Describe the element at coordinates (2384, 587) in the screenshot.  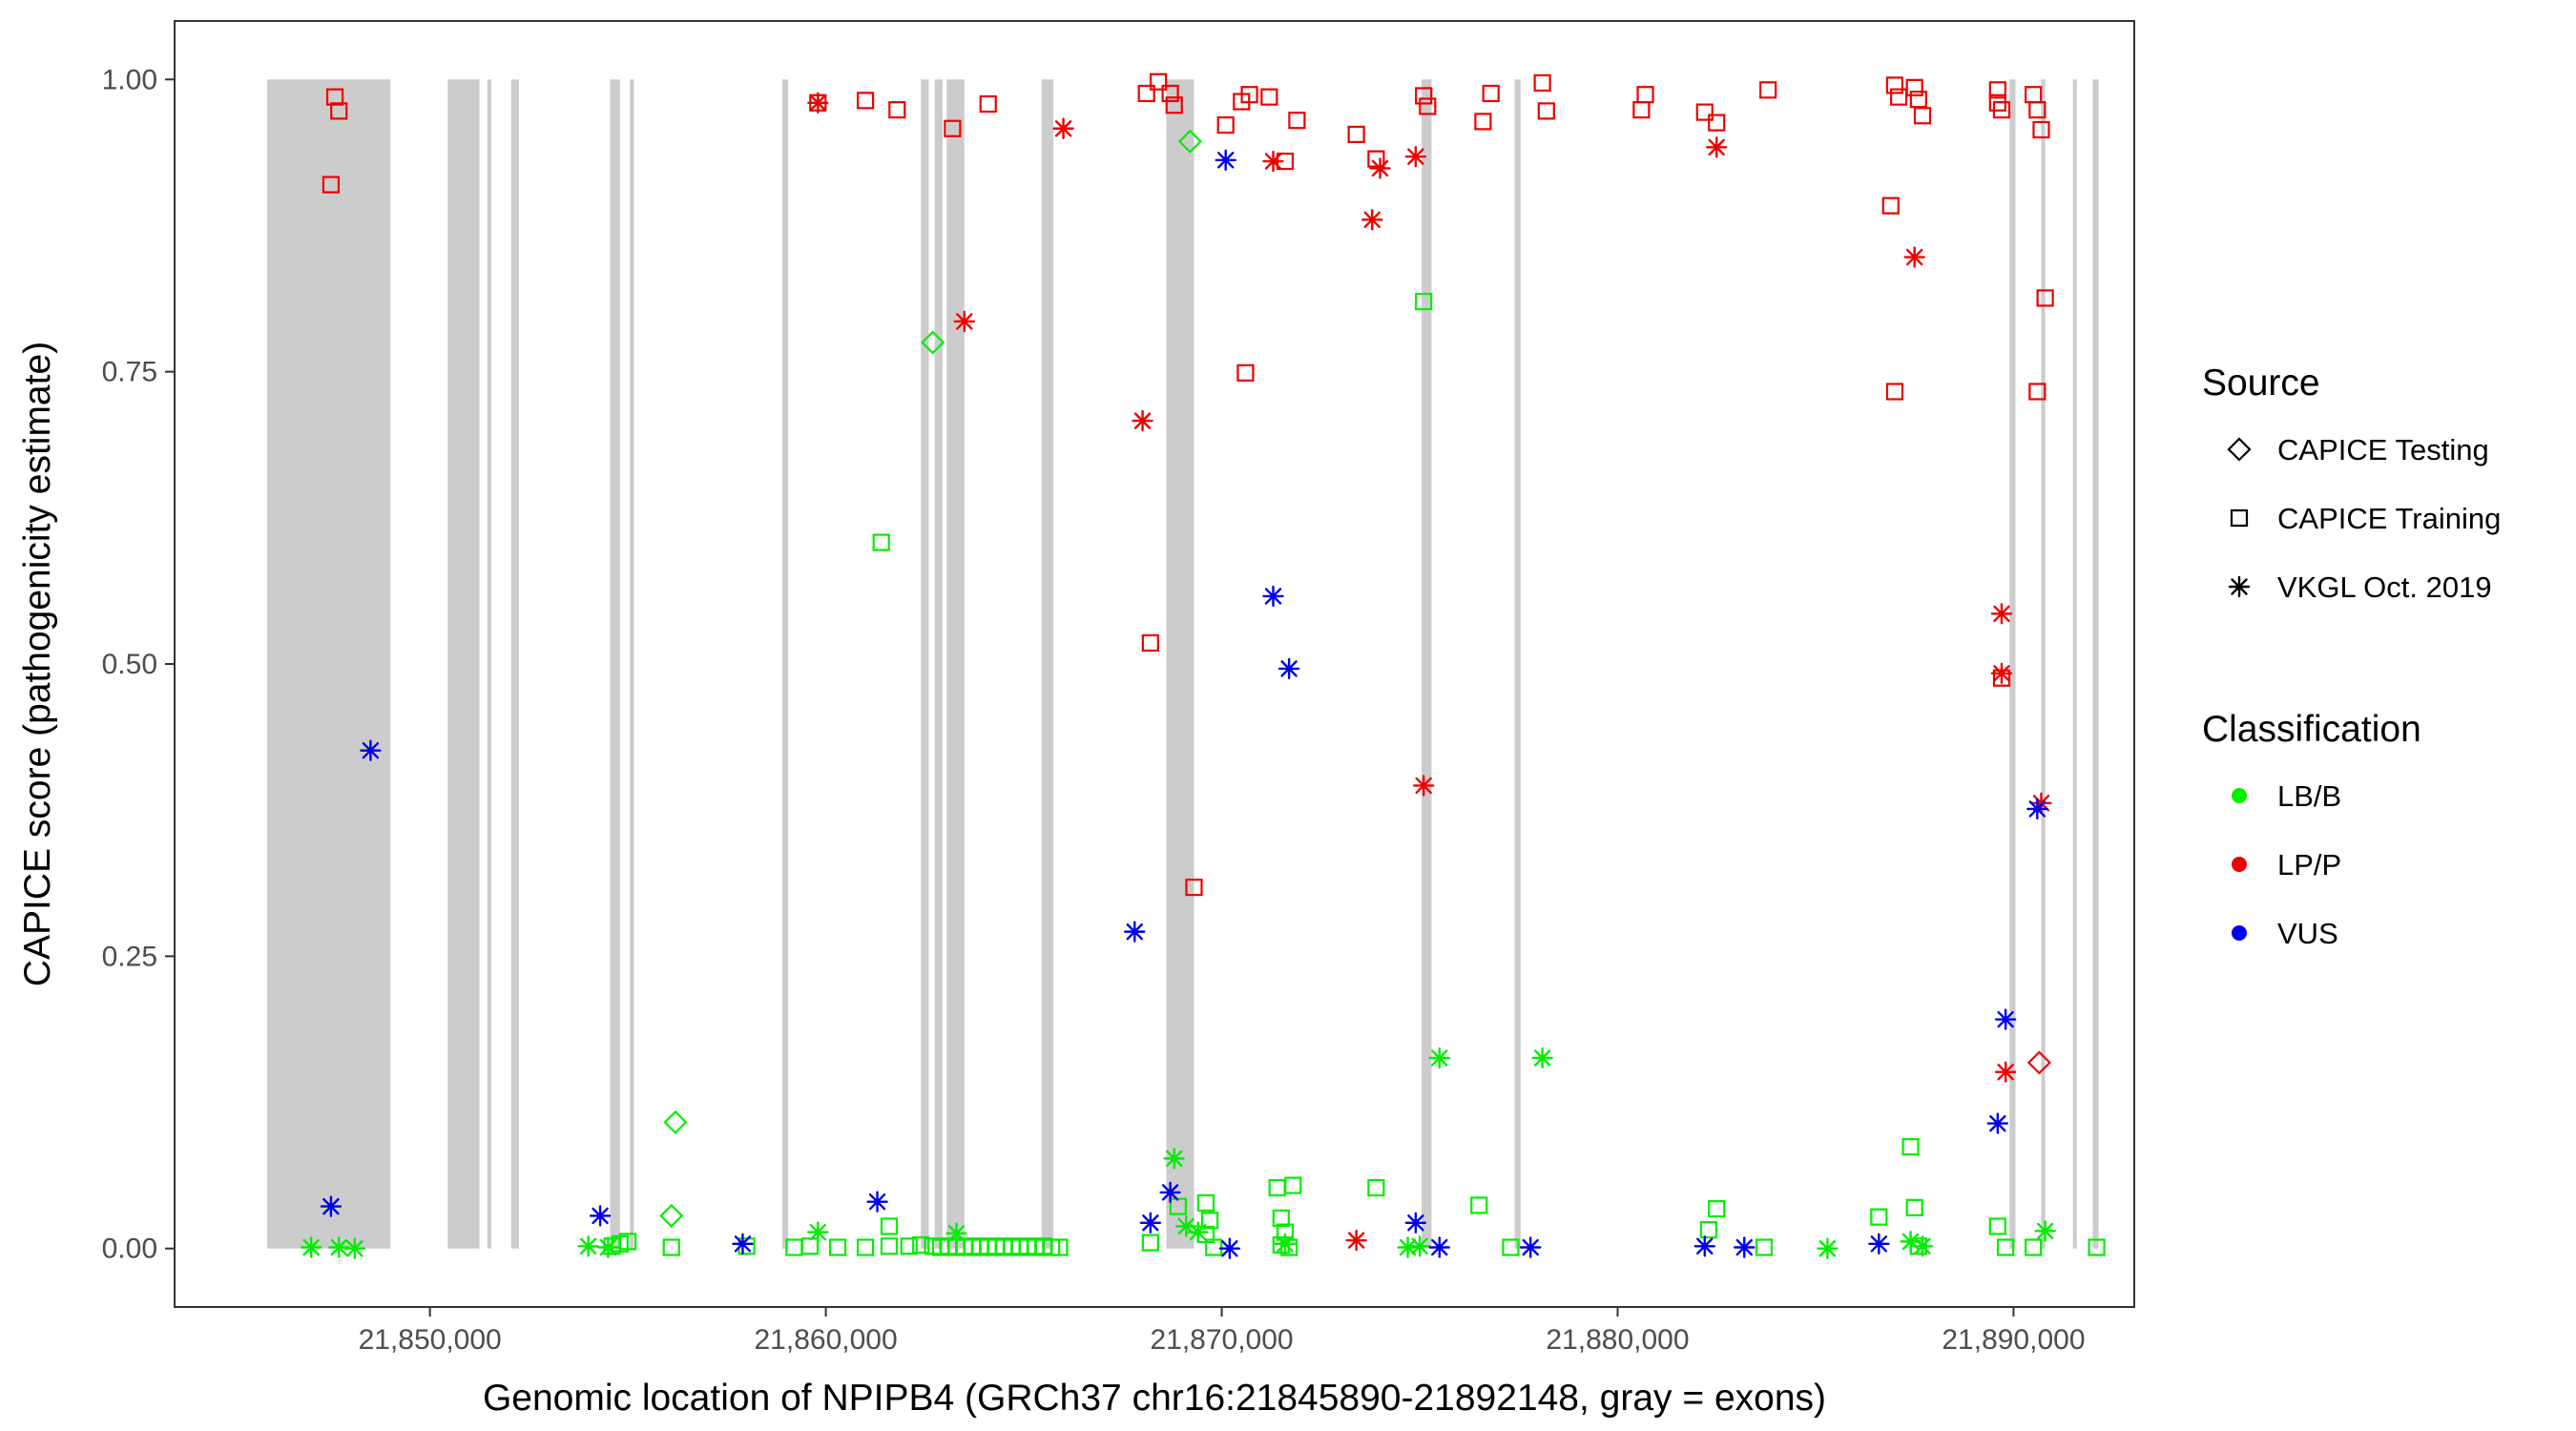
I see `legend-source-label: VKGL Oct. 2019` at that location.